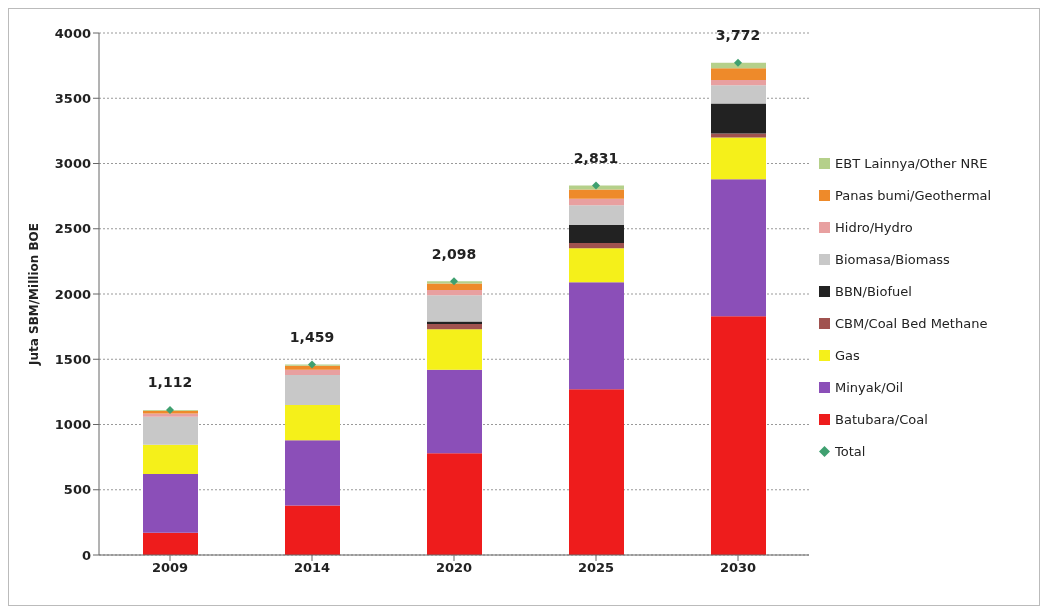 The height and width of the screenshot is (615, 1048). What do you see at coordinates (911, 323) in the screenshot?
I see `legend-label: CBM/Coal Bed Methane` at bounding box center [911, 323].